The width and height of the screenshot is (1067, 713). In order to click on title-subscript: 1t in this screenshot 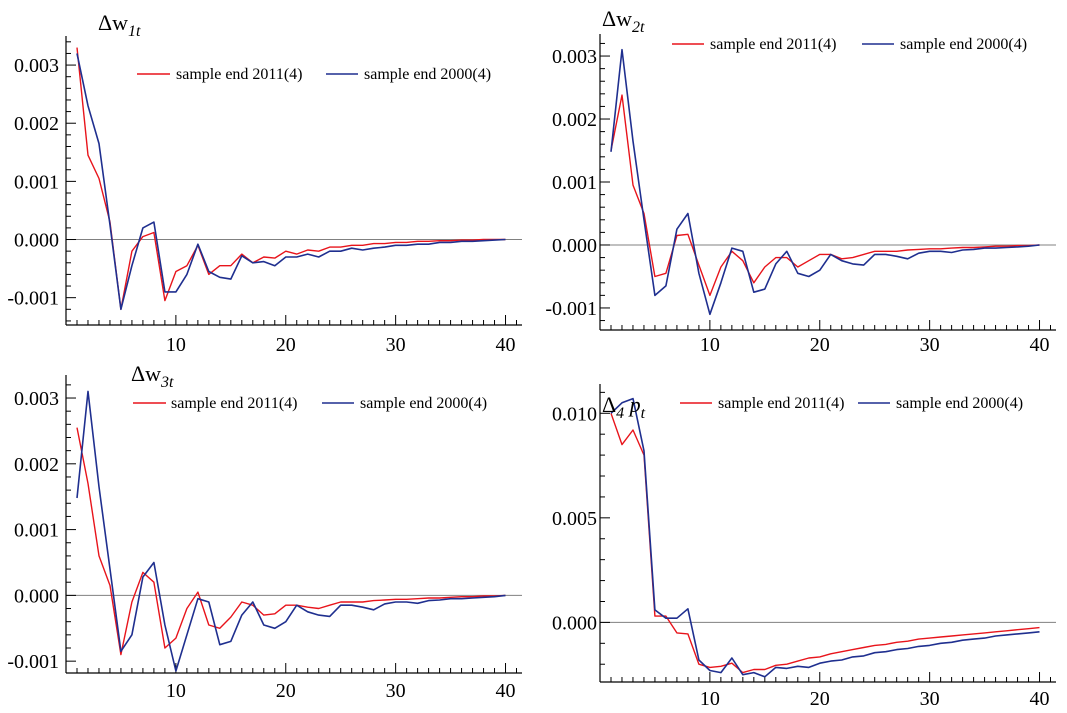, I will do `click(134, 31)`.